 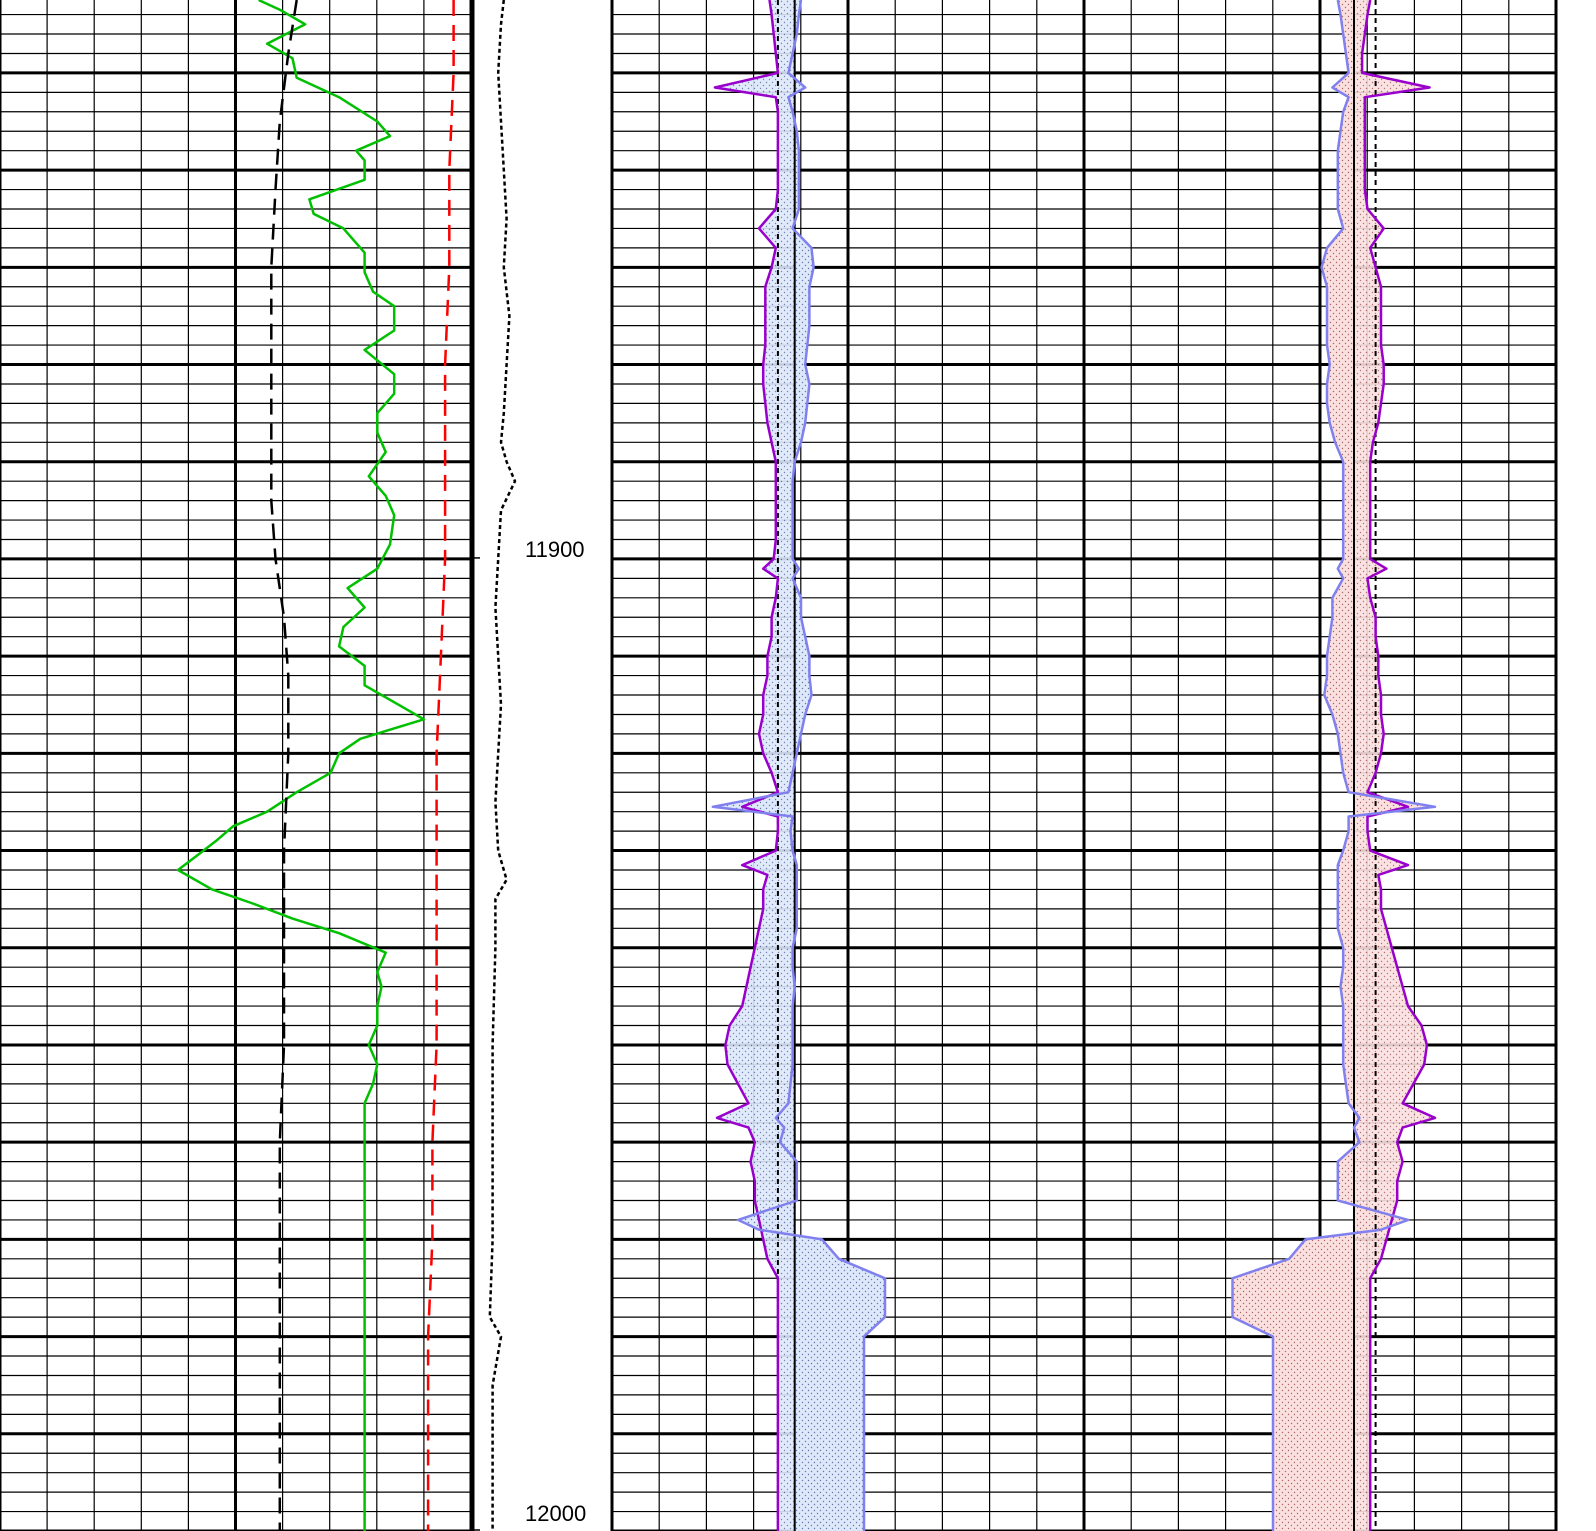 I want to click on track-2-right-fill-purple, so click(x=1394, y=765).